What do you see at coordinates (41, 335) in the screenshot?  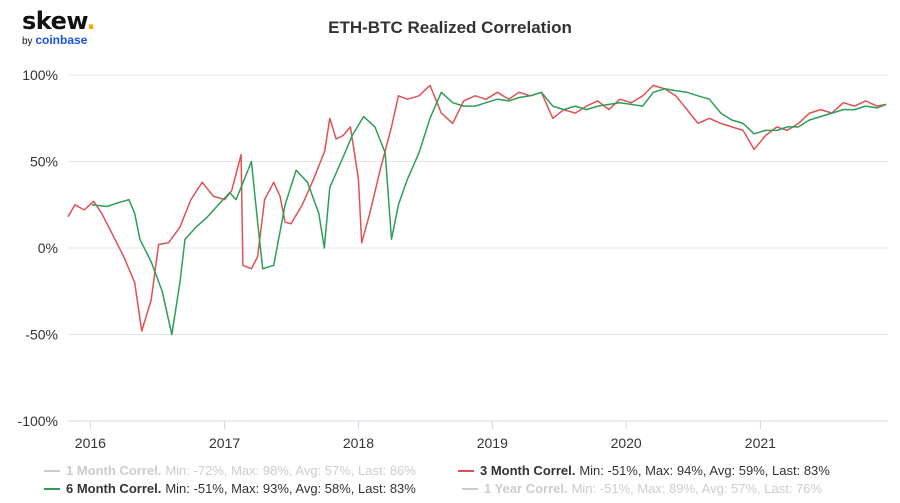 I see `y-tick-label: -50%` at bounding box center [41, 335].